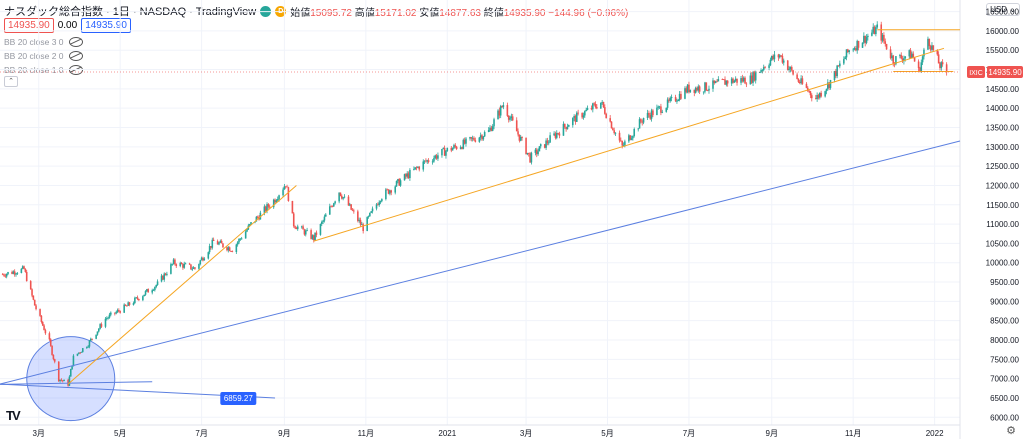  What do you see at coordinates (1003, 89) in the screenshot?
I see `y-tick-label: 14500.00` at bounding box center [1003, 89].